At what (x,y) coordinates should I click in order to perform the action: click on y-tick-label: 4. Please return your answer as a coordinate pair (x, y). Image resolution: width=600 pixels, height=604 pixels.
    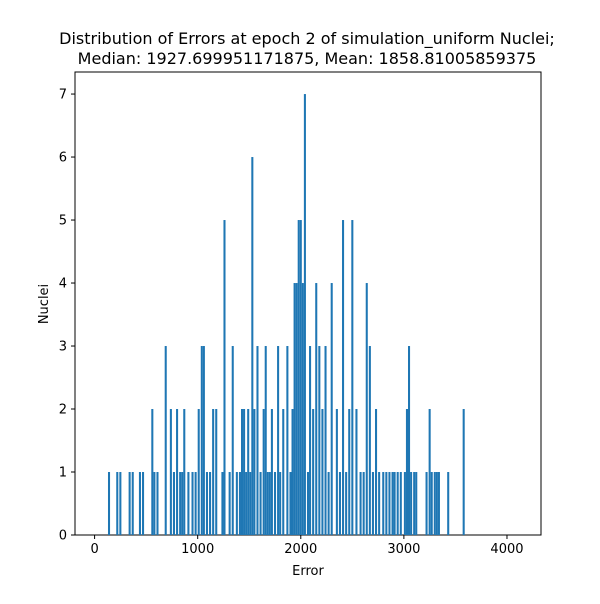
    Looking at the image, I should click on (63, 284).